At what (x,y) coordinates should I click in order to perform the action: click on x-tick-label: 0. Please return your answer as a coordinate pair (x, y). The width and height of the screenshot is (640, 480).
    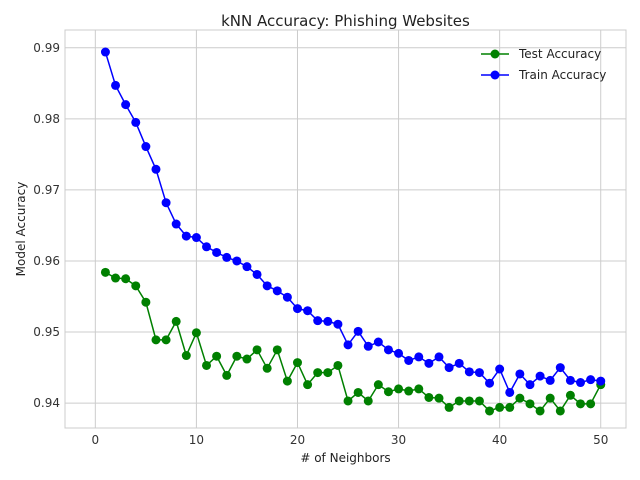
    Looking at the image, I should click on (96, 440).